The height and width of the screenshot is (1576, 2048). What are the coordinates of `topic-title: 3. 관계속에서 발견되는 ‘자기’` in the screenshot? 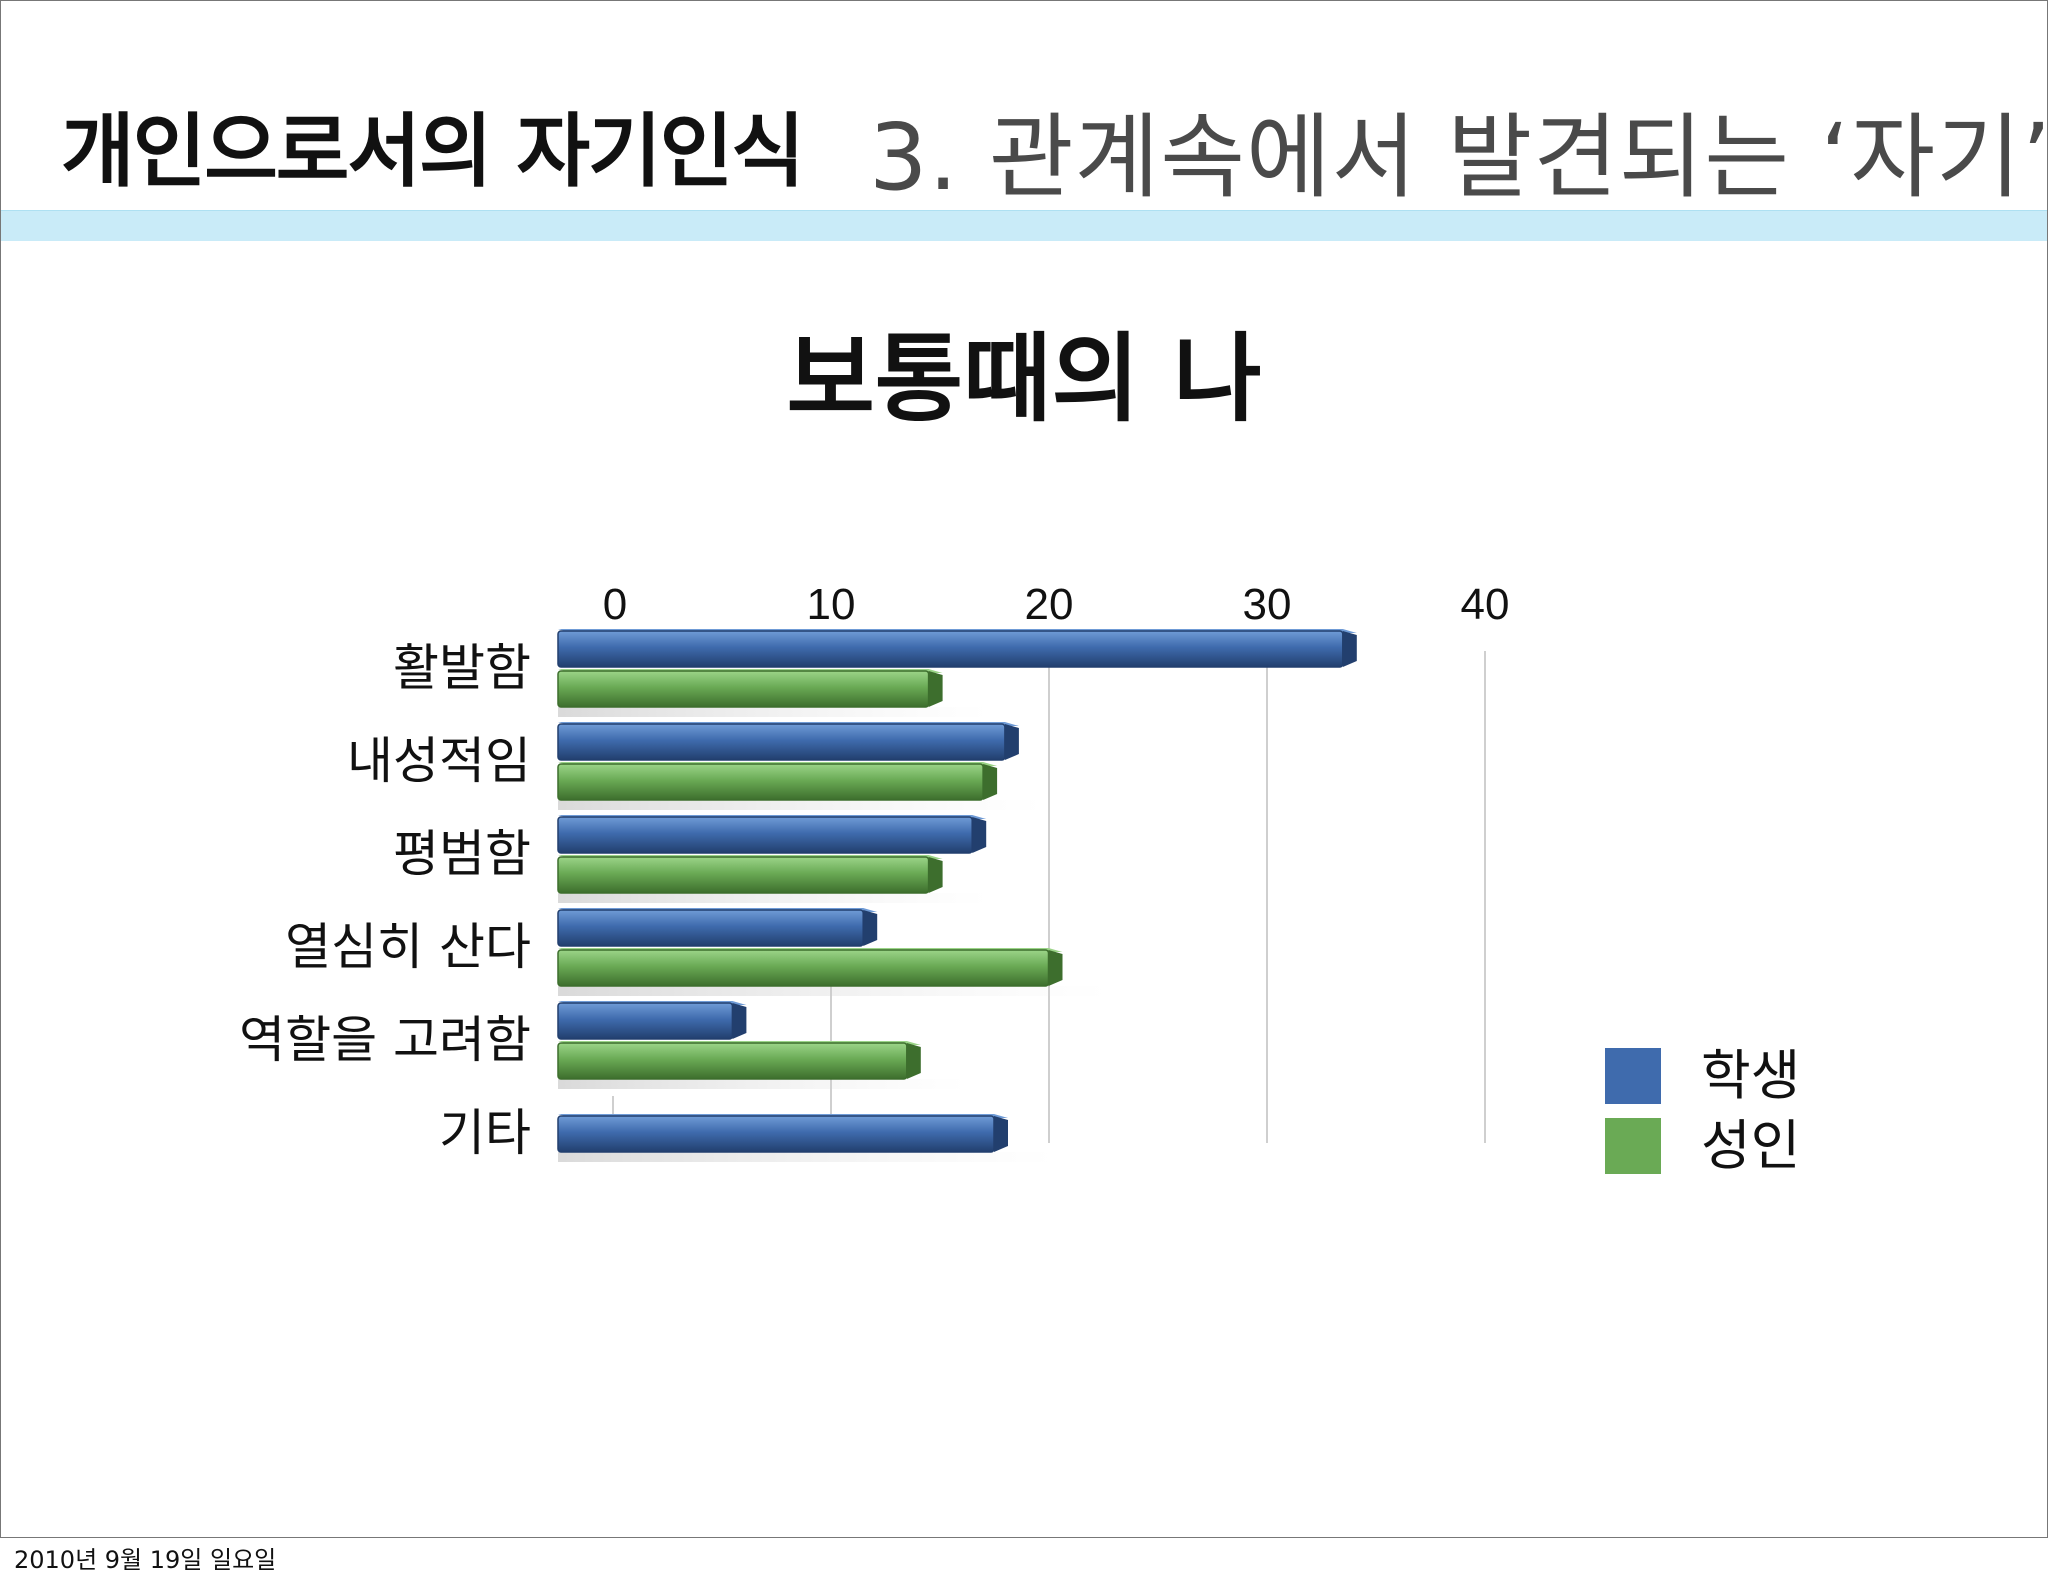 It's located at (1458, 157).